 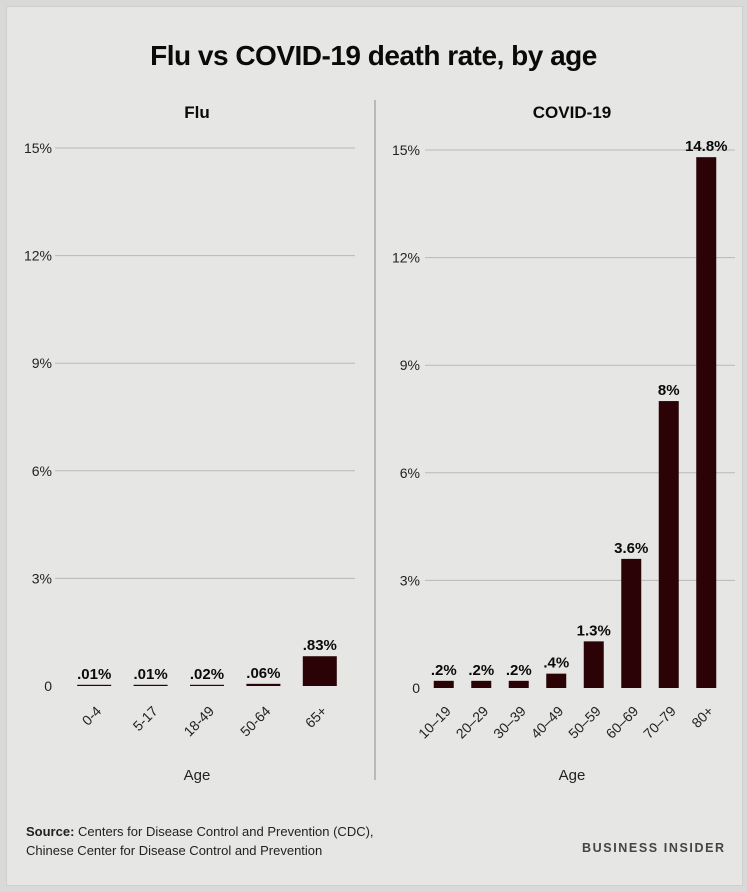 I want to click on source-label: Source:, so click(x=50, y=831).